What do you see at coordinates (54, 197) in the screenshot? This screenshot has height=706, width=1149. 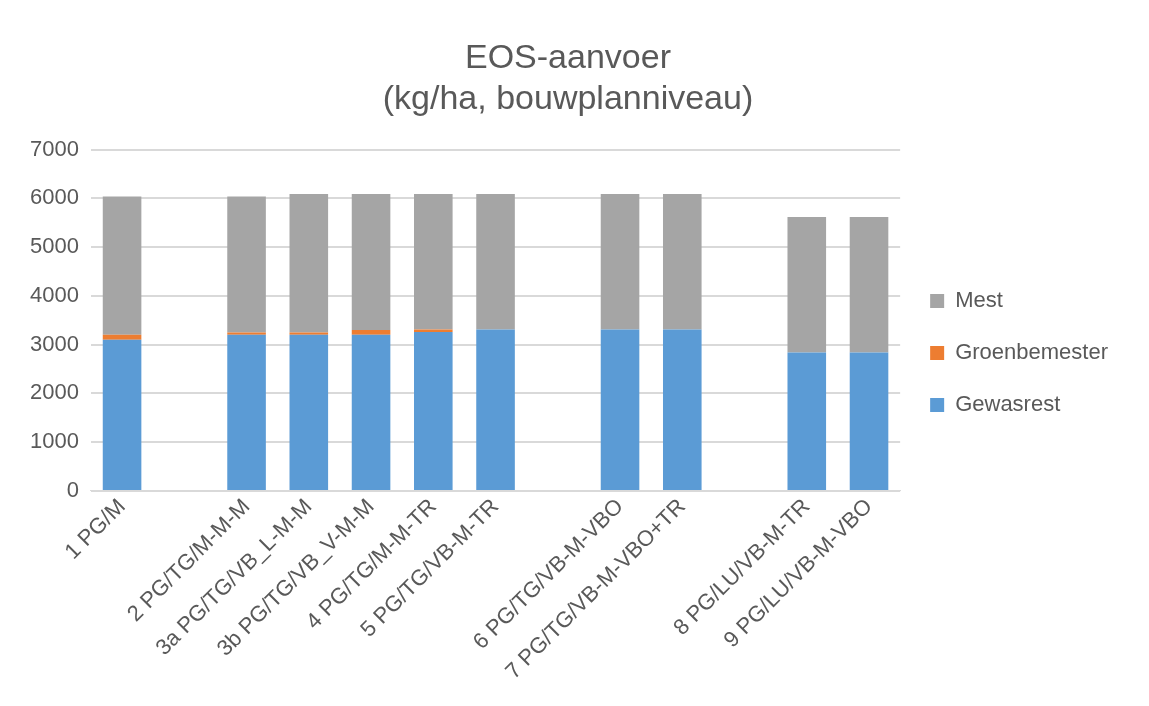 I see `y-tick-label: 6000` at bounding box center [54, 197].